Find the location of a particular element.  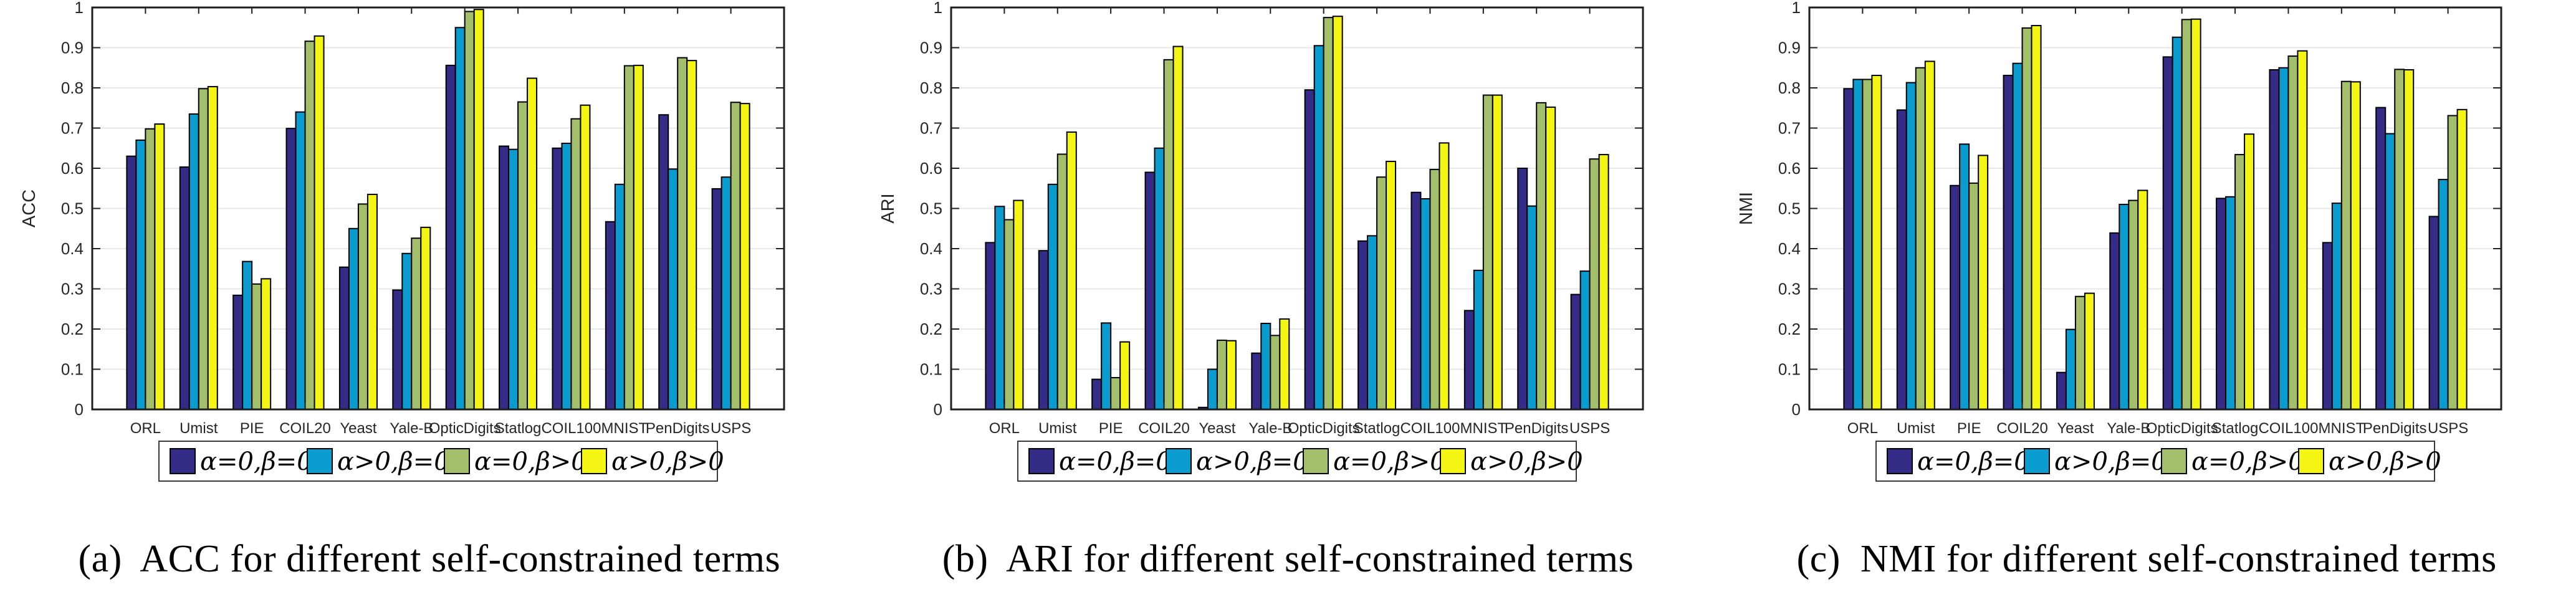

y-tick-label: 0.1 is located at coordinates (931, 369).